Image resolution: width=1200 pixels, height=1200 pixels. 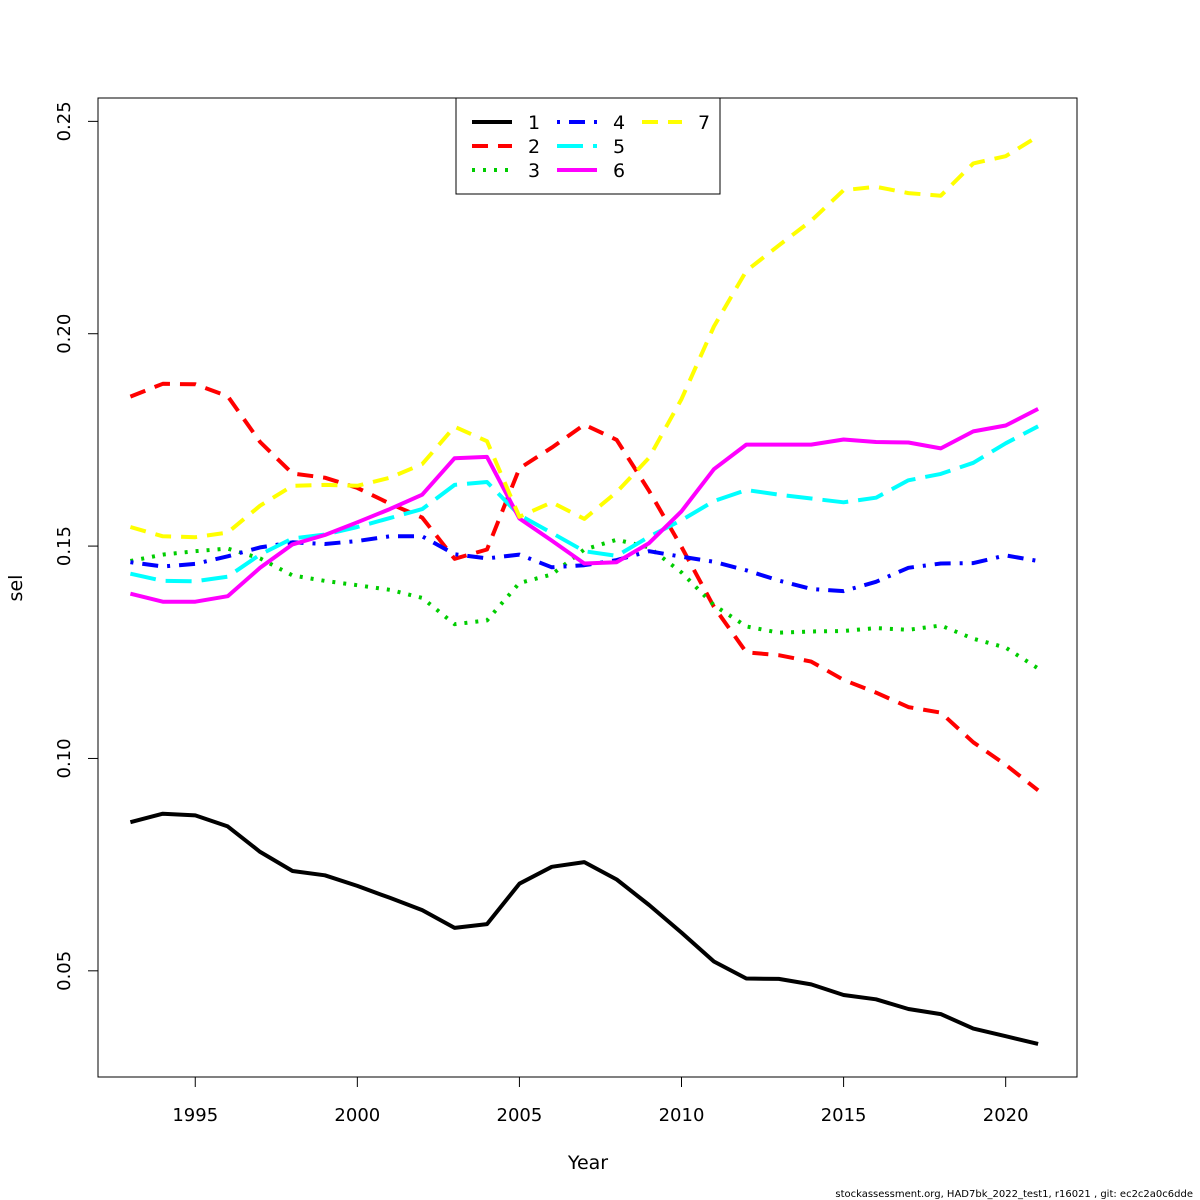 I want to click on x-tick-label: 2015, so click(x=844, y=1115).